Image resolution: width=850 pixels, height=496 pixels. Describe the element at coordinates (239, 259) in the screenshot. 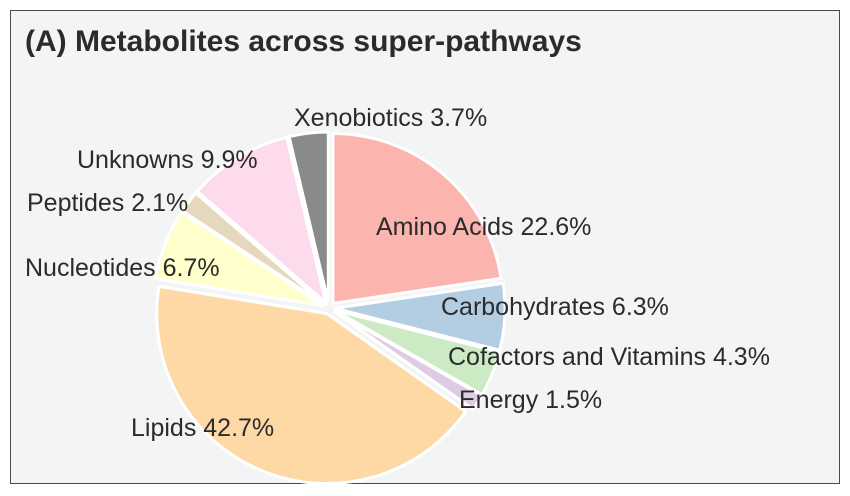

I see `pie-slice-nucleotides` at that location.